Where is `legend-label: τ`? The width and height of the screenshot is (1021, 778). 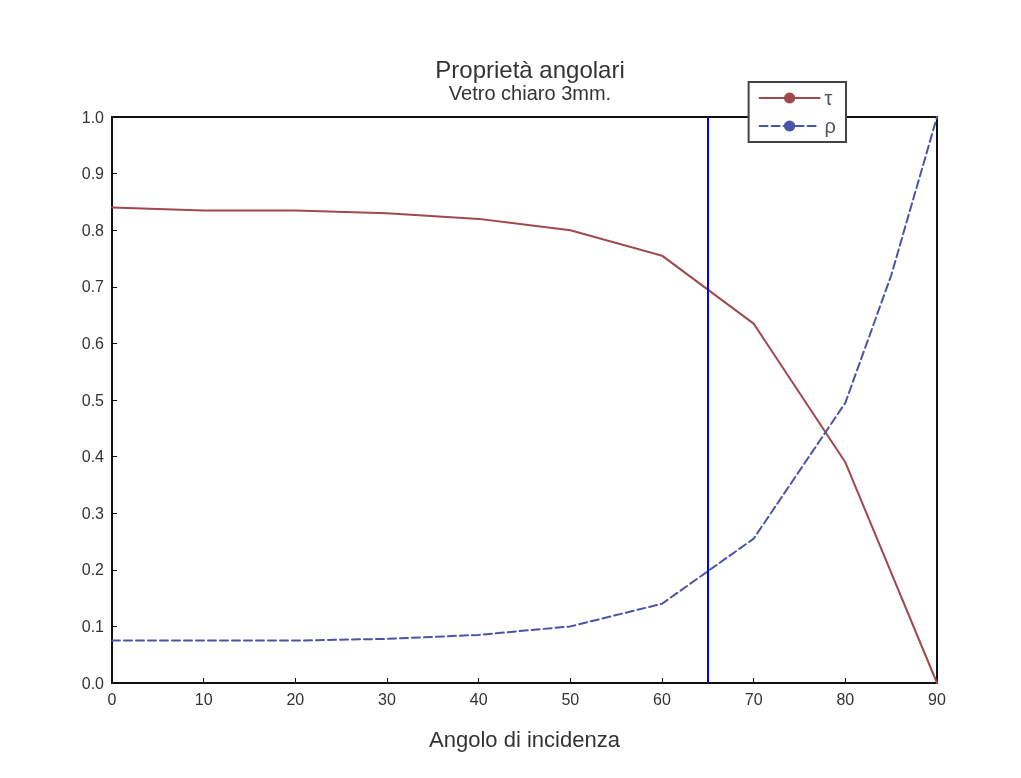 legend-label: τ is located at coordinates (828, 98).